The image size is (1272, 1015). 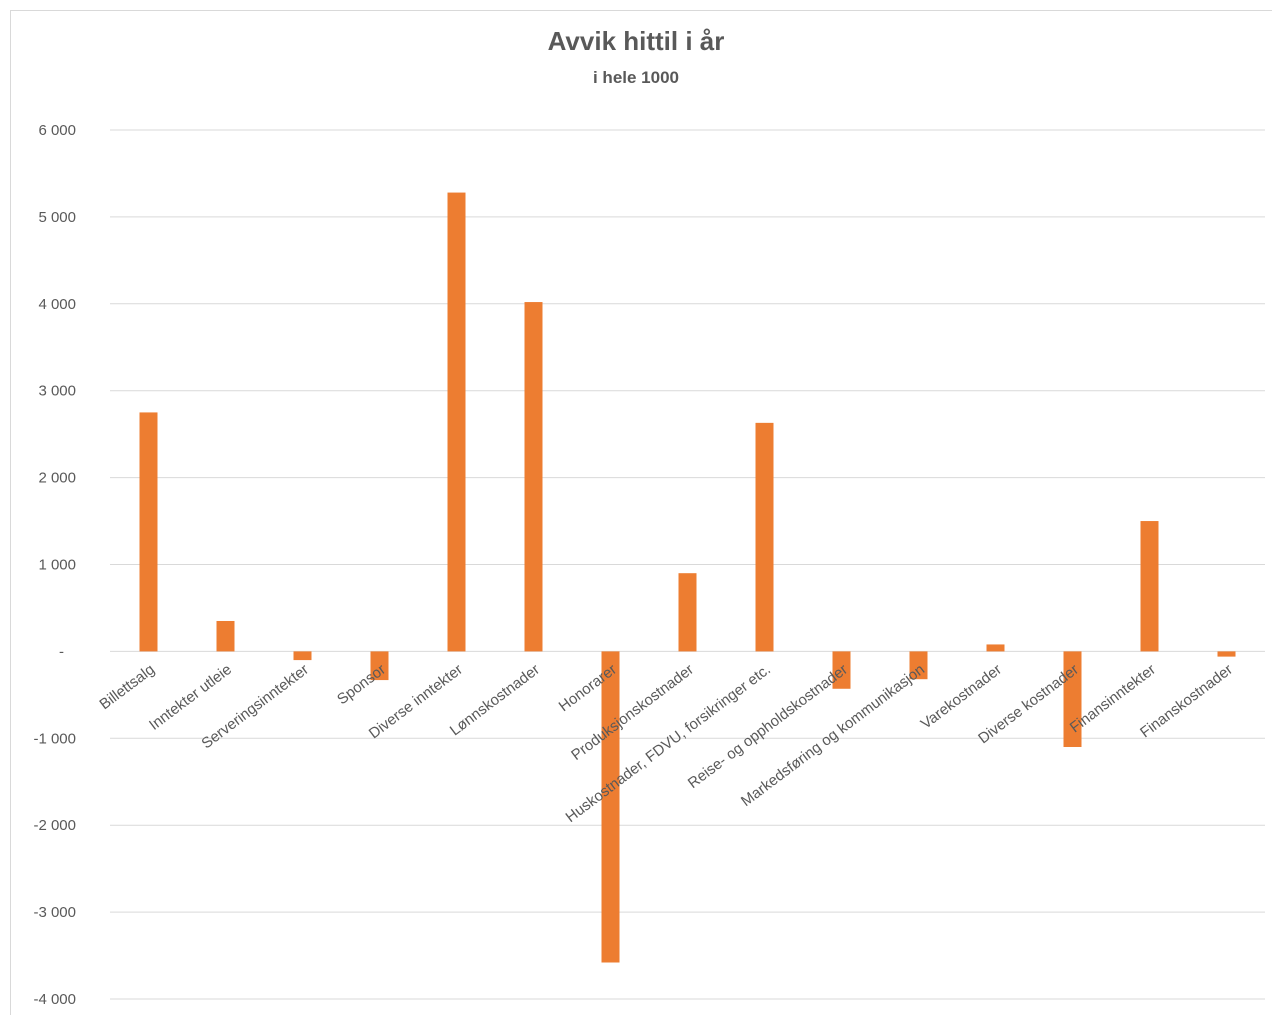 What do you see at coordinates (61, 651) in the screenshot?
I see `y-tick-label: -` at bounding box center [61, 651].